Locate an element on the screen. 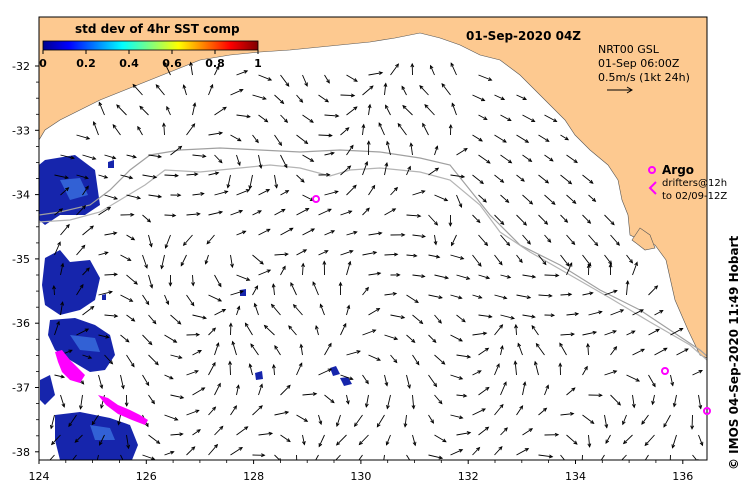 Image resolution: width=749 pixels, height=496 pixels. argo-float is located at coordinates (707, 411).